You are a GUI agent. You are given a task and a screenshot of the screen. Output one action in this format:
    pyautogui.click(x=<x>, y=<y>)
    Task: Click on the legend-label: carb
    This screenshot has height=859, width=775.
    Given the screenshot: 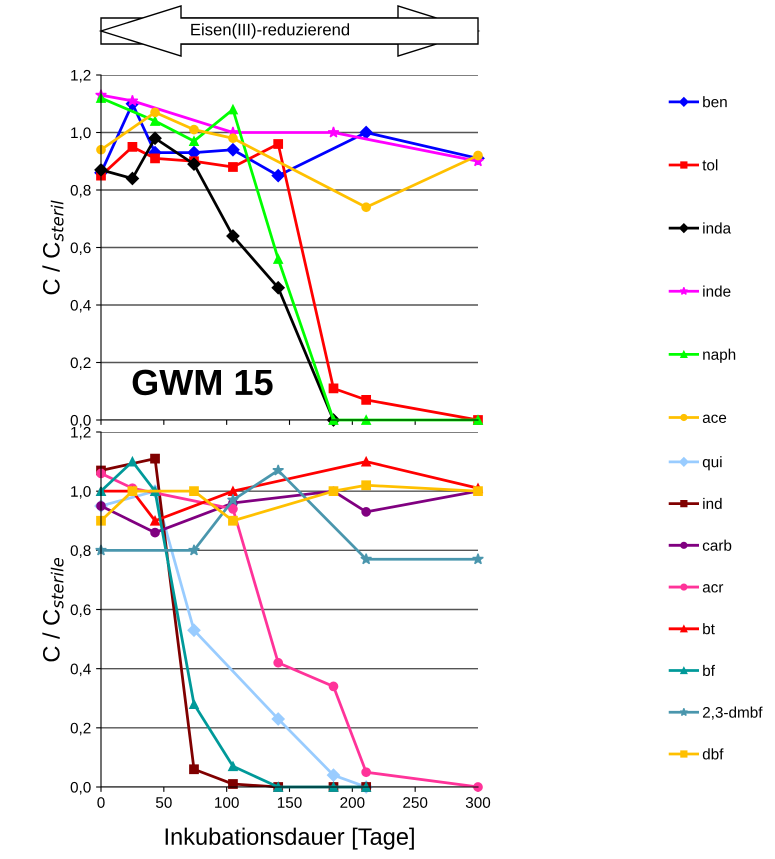 What is the action you would take?
    pyautogui.click(x=717, y=545)
    